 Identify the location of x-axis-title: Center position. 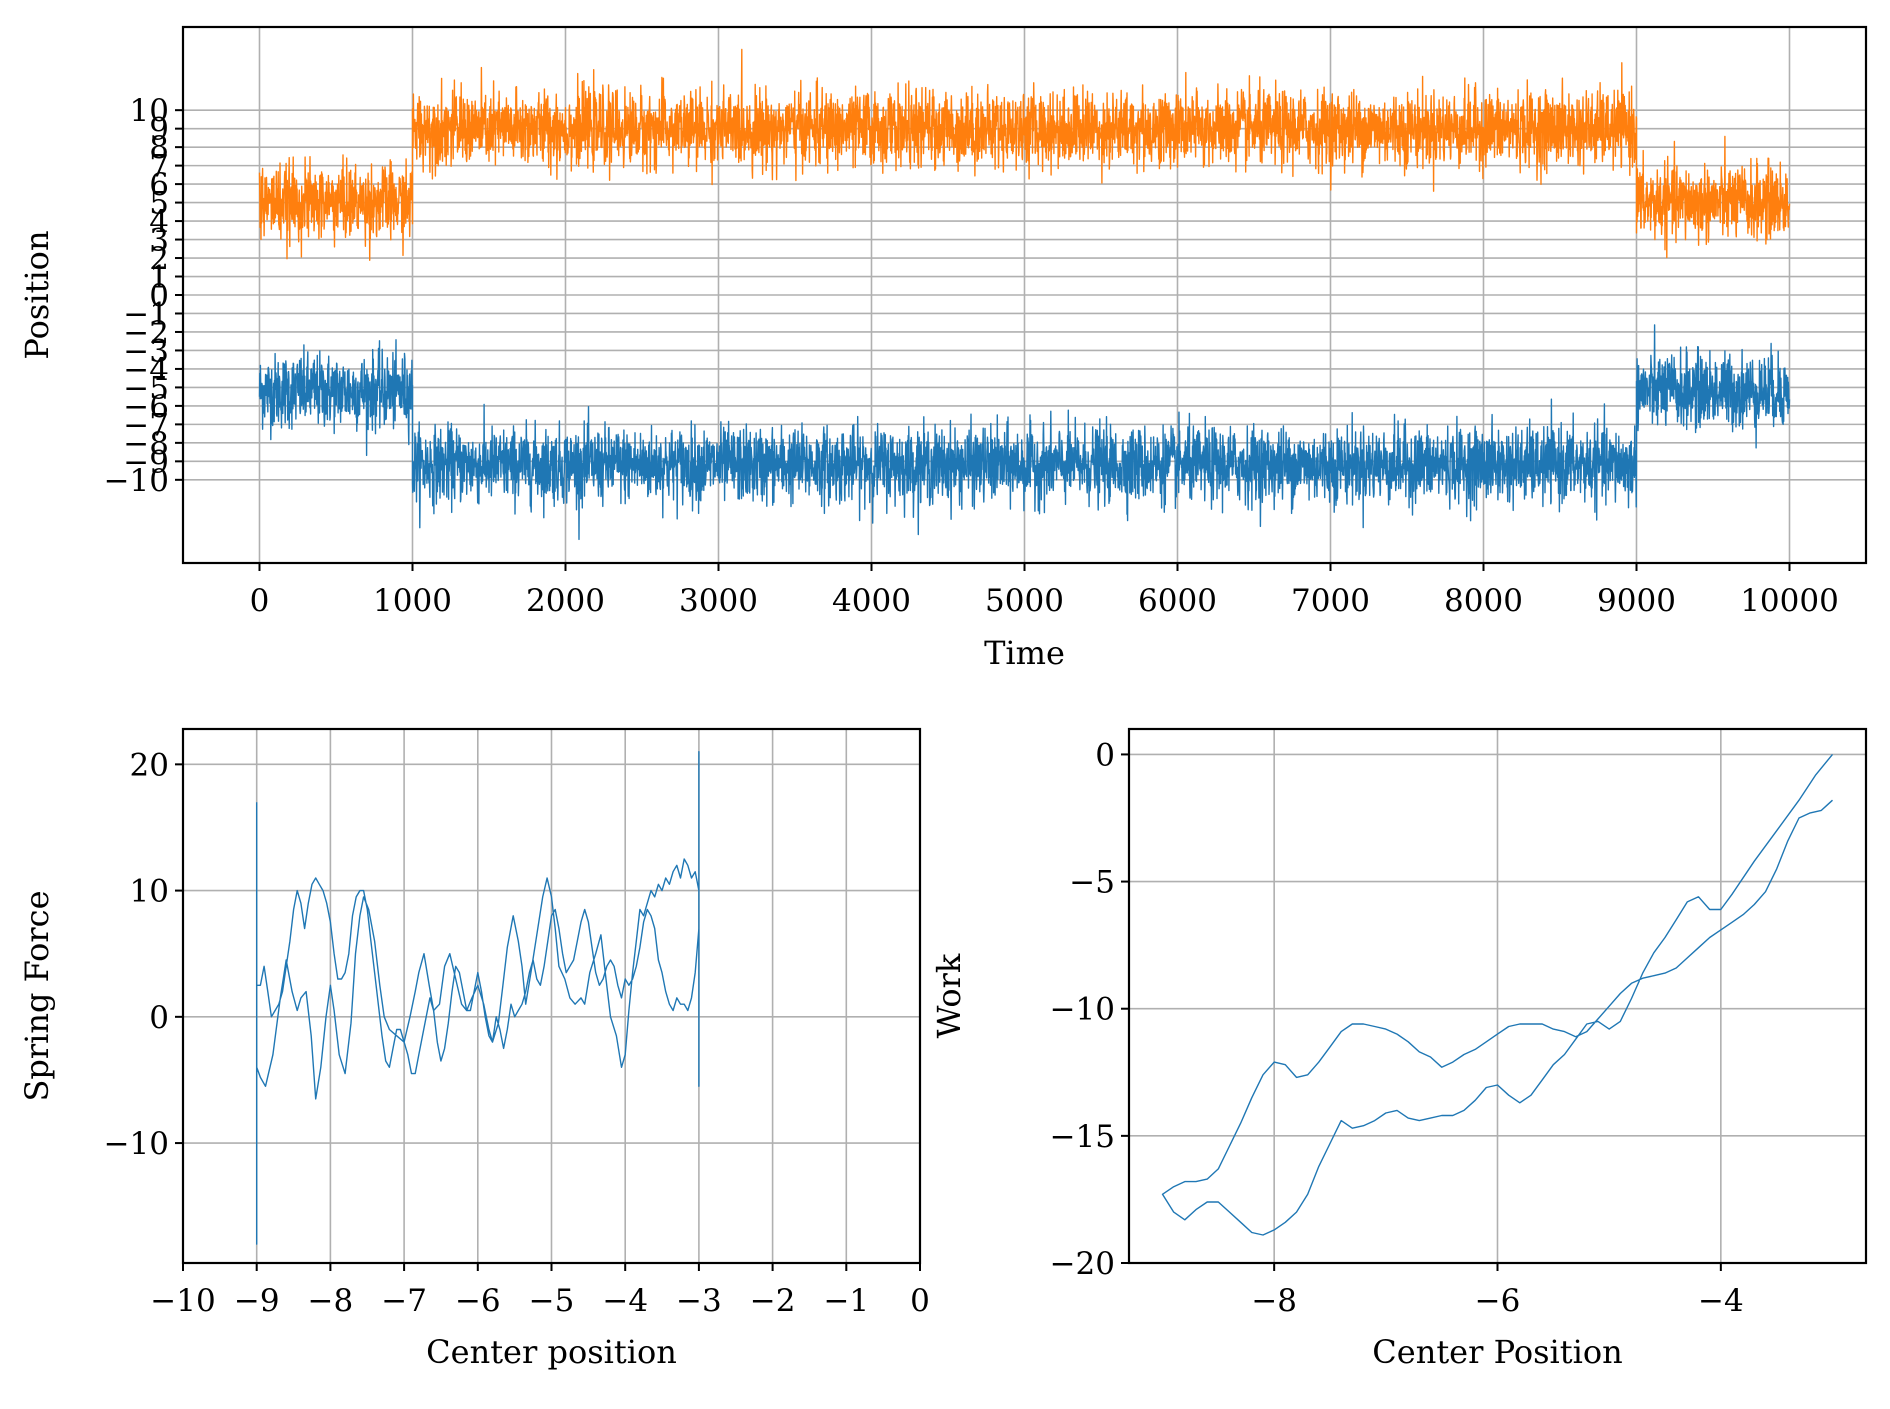
(551, 1352).